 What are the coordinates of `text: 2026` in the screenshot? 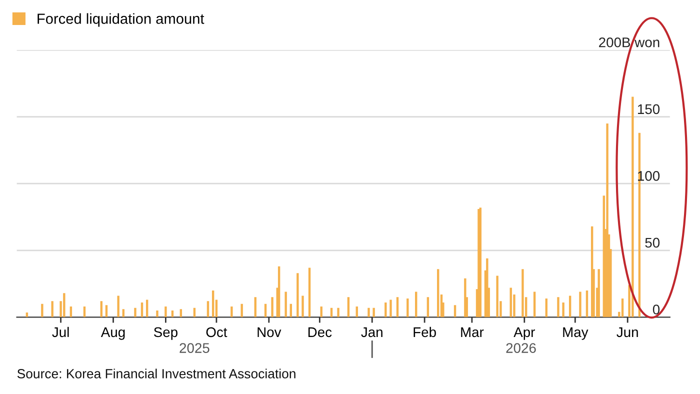 It's located at (521, 348).